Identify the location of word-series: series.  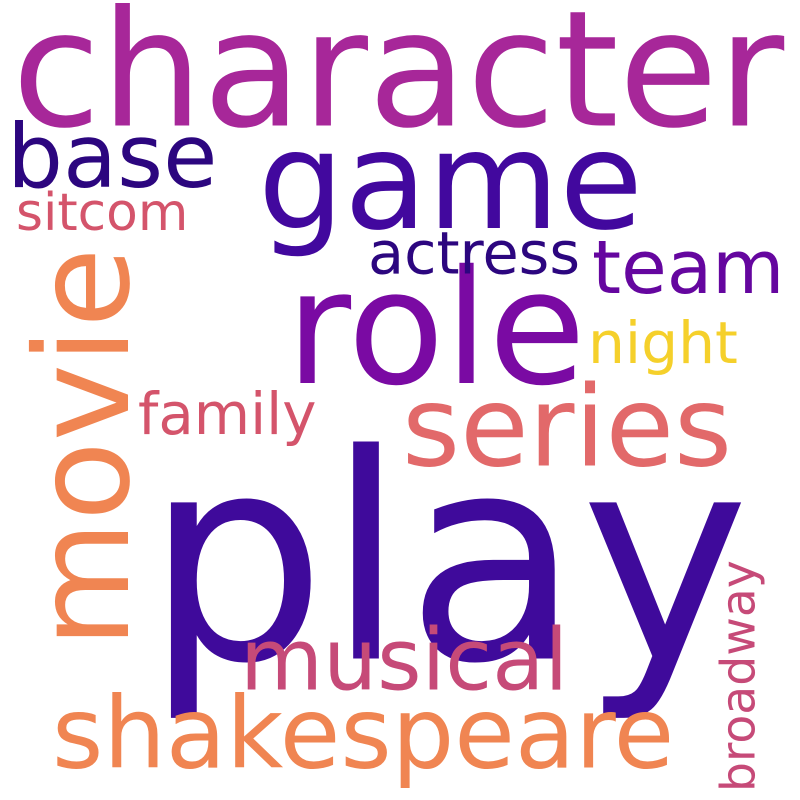
(567, 428).